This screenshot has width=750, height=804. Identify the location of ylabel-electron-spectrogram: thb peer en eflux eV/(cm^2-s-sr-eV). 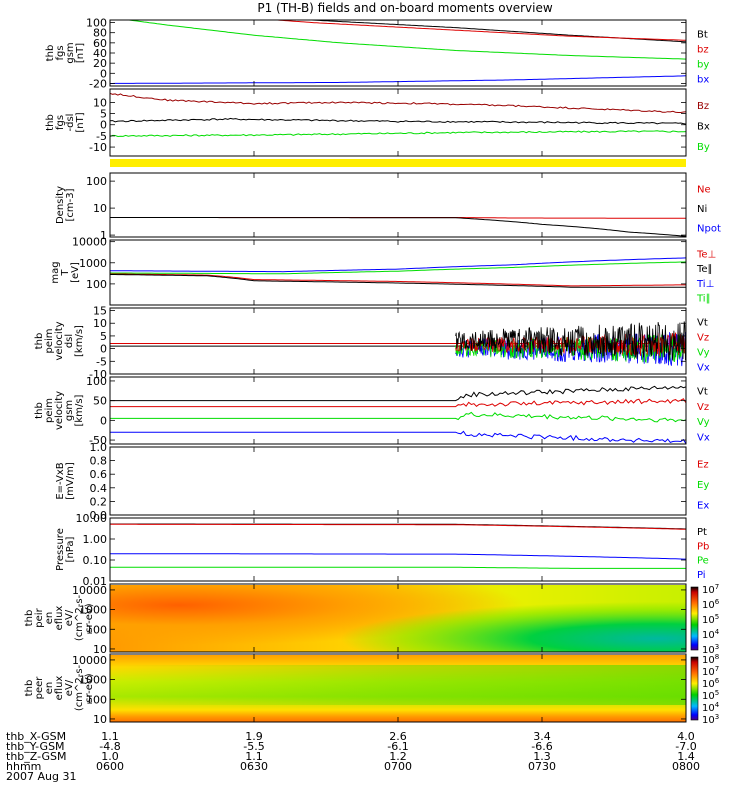
(59, 687).